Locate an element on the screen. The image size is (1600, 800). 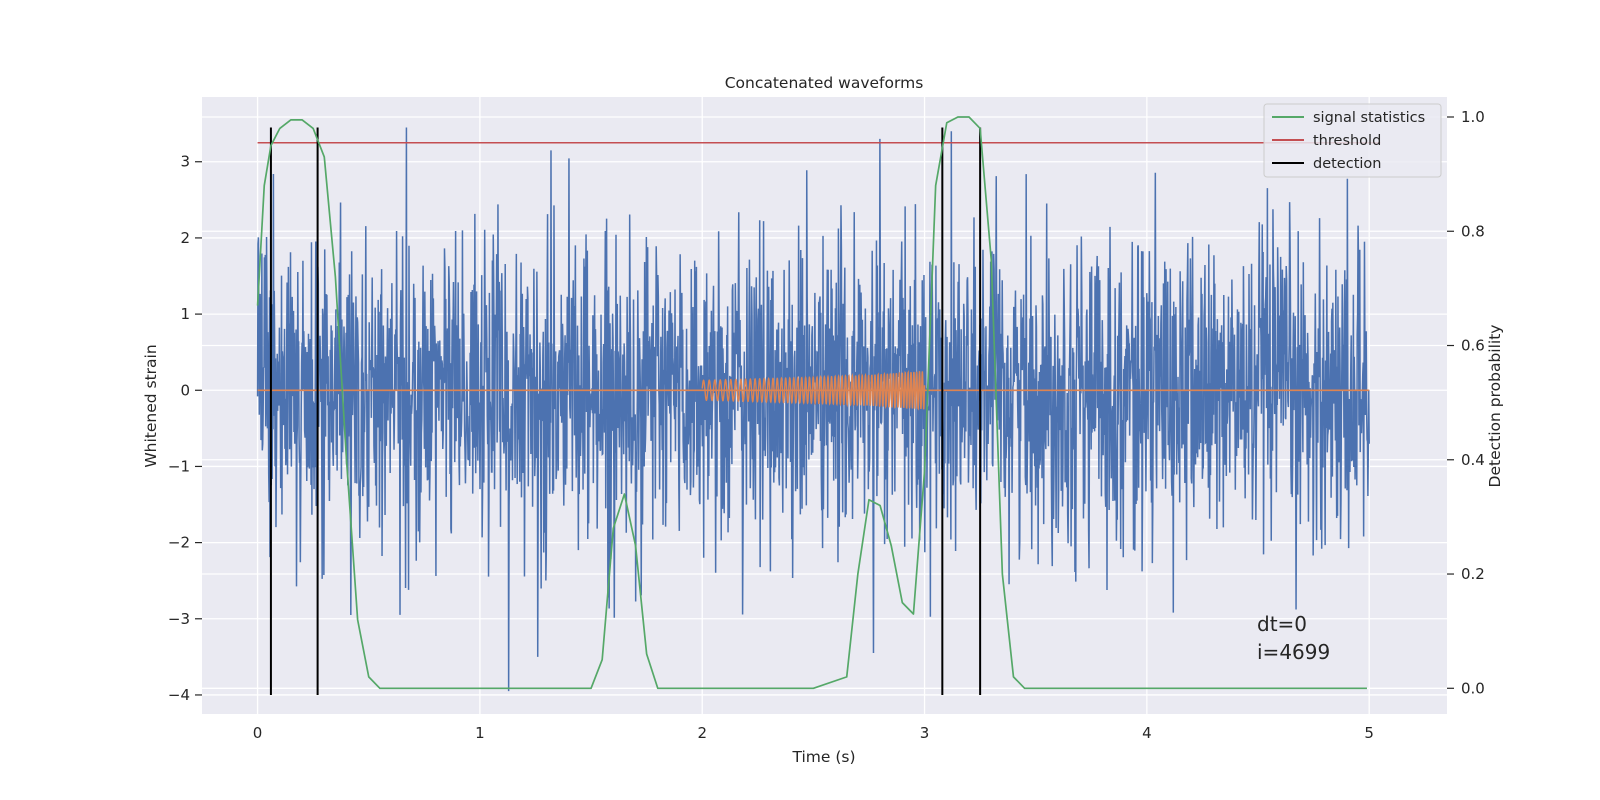
chart-title: Concatenated waveforms is located at coordinates (824, 83).